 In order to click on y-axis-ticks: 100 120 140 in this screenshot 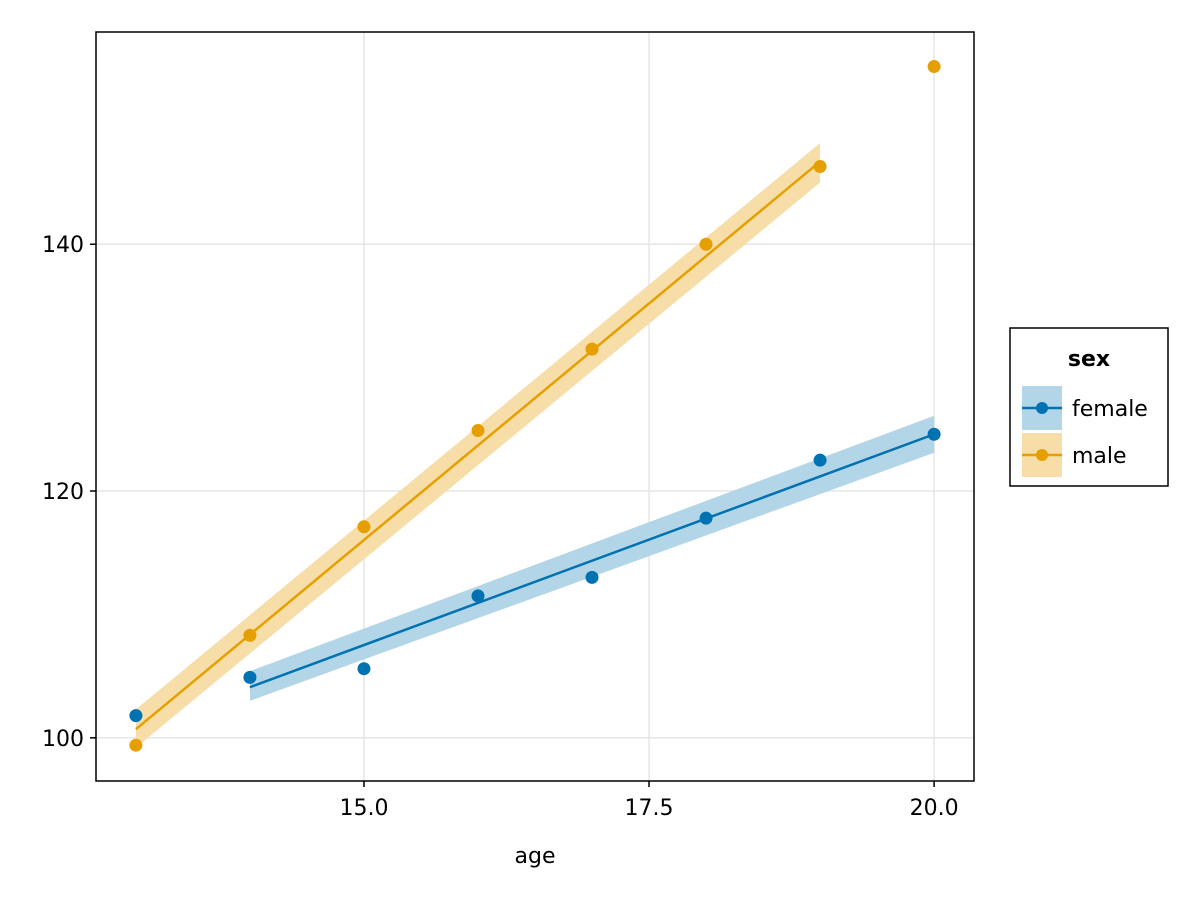, I will do `click(69, 492)`.